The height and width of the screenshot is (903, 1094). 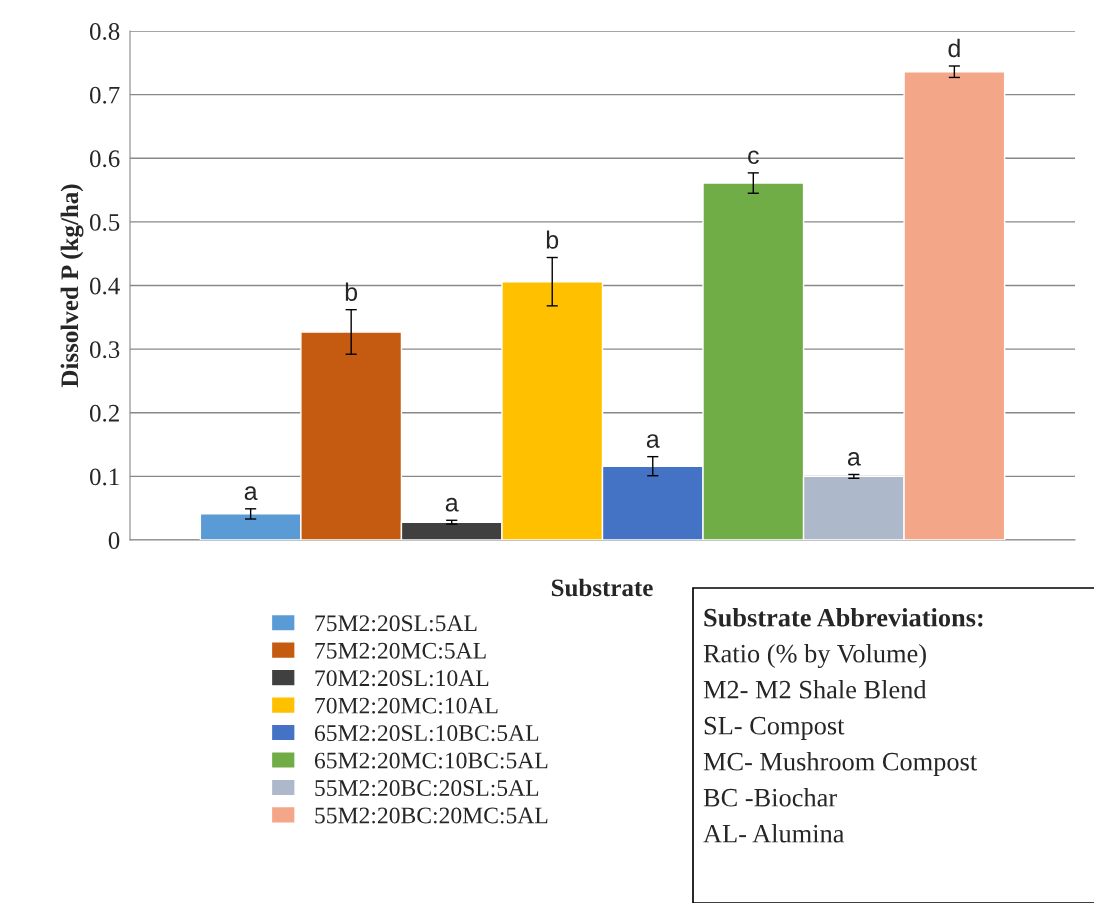 What do you see at coordinates (104, 32) in the screenshot?
I see `y-tick-label: 0.8` at bounding box center [104, 32].